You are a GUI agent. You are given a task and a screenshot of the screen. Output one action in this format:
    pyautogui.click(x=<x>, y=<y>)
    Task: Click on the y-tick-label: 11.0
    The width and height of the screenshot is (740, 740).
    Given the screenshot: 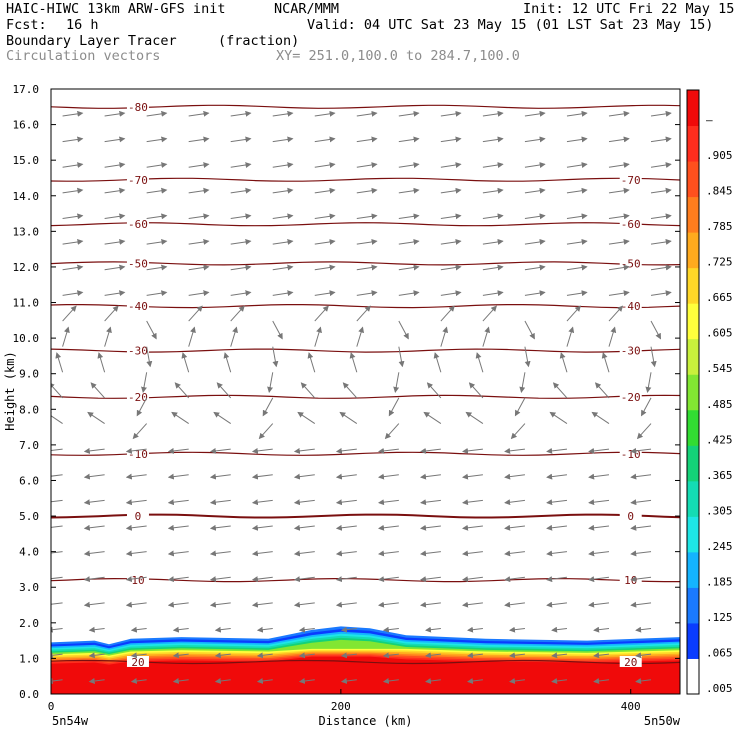 What is the action you would take?
    pyautogui.click(x=26, y=303)
    